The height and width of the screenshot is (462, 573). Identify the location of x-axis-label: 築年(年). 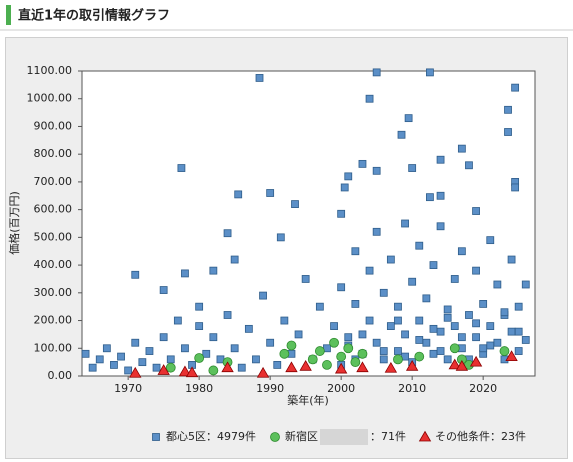
(308, 400).